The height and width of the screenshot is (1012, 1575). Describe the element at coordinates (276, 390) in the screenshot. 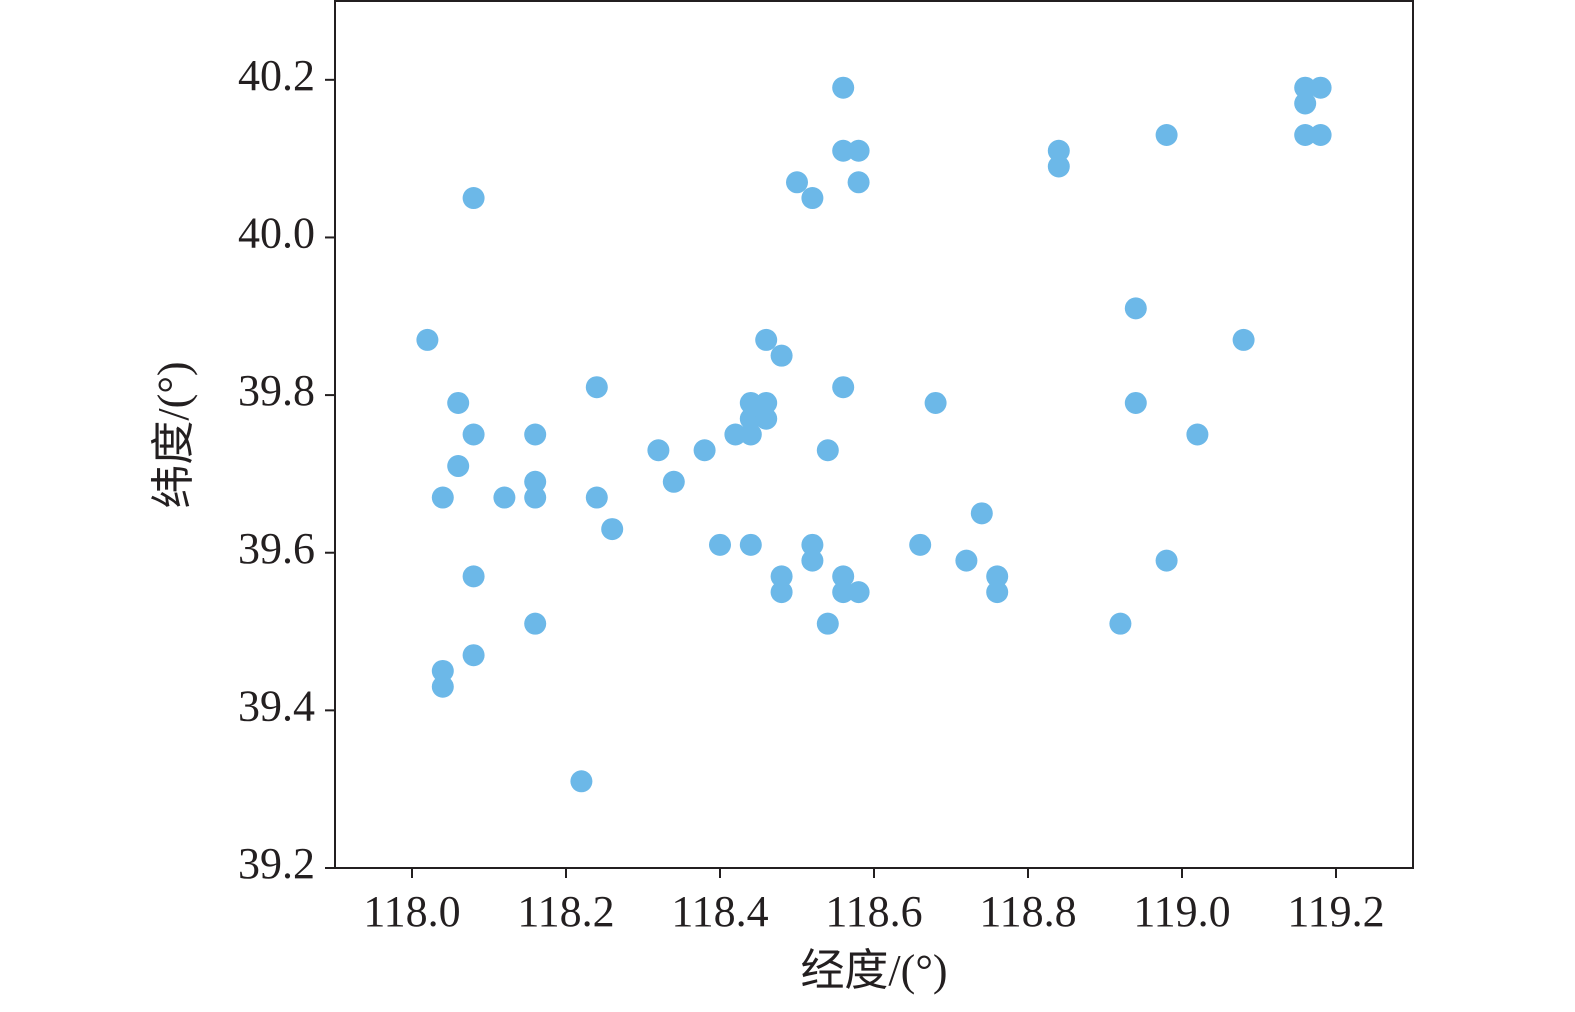

I see `y-tick-label: 39.8` at that location.